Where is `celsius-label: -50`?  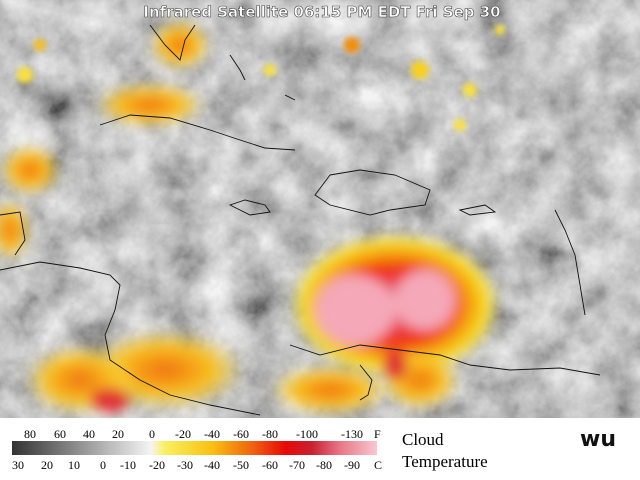
celsius-label: -50 is located at coordinates (241, 465).